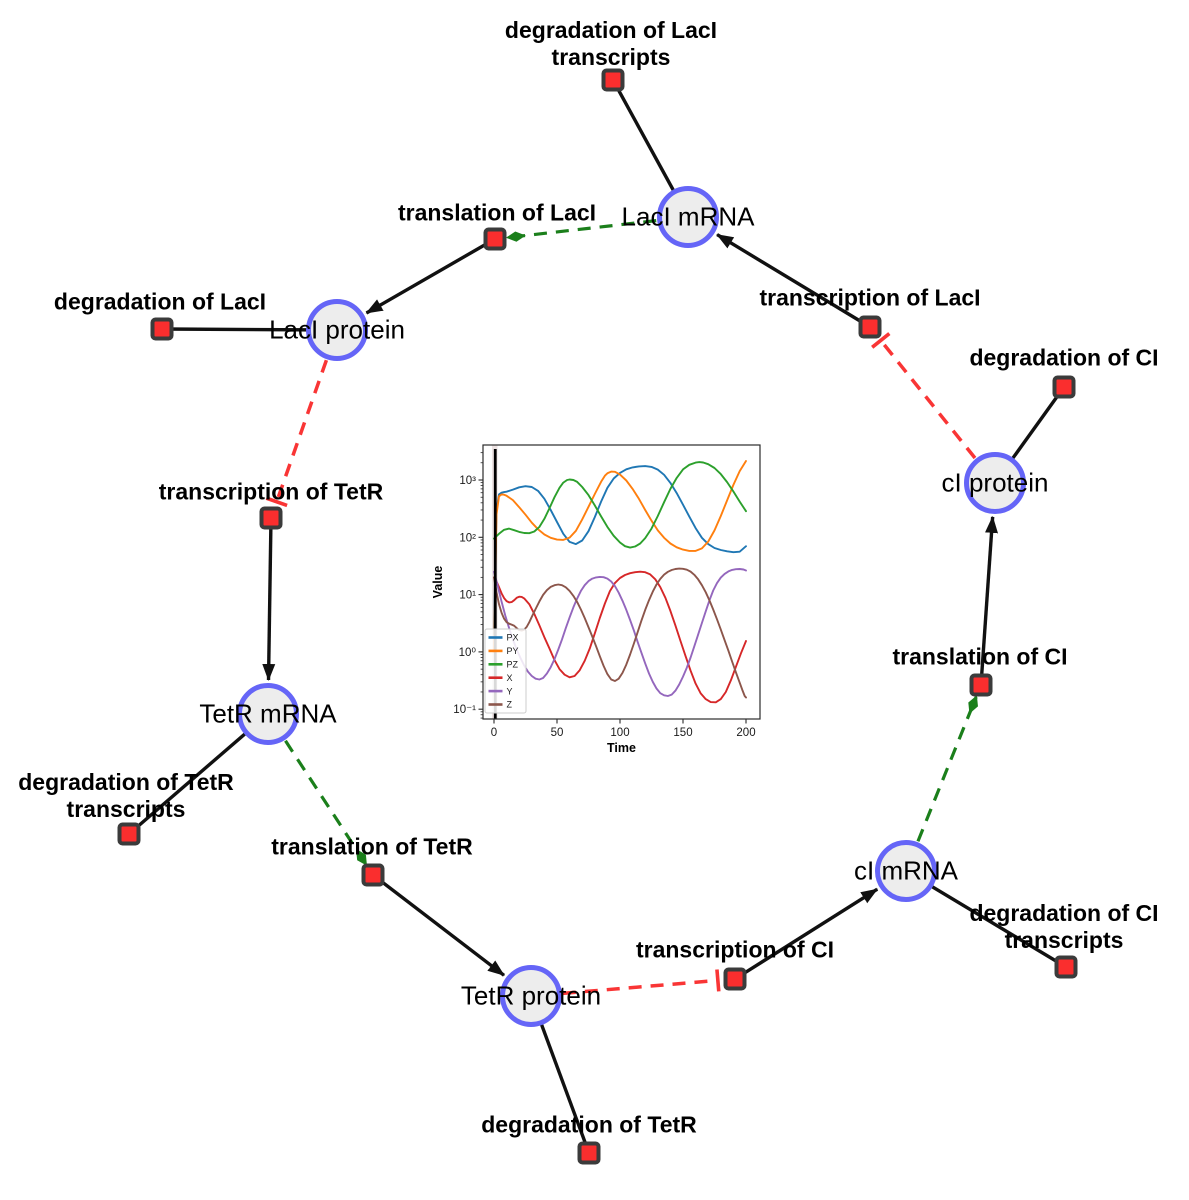 The height and width of the screenshot is (1200, 1189). I want to click on edge-ci-mrna-to-degradation-ci-transcripts, so click(986, 919).